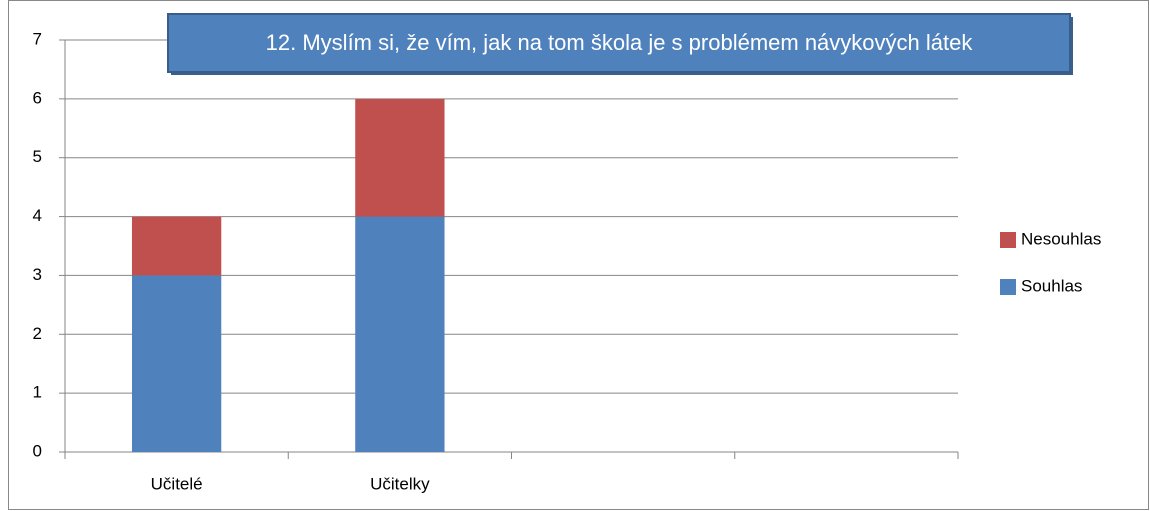  I want to click on y-tick-label: 3, so click(37, 274).